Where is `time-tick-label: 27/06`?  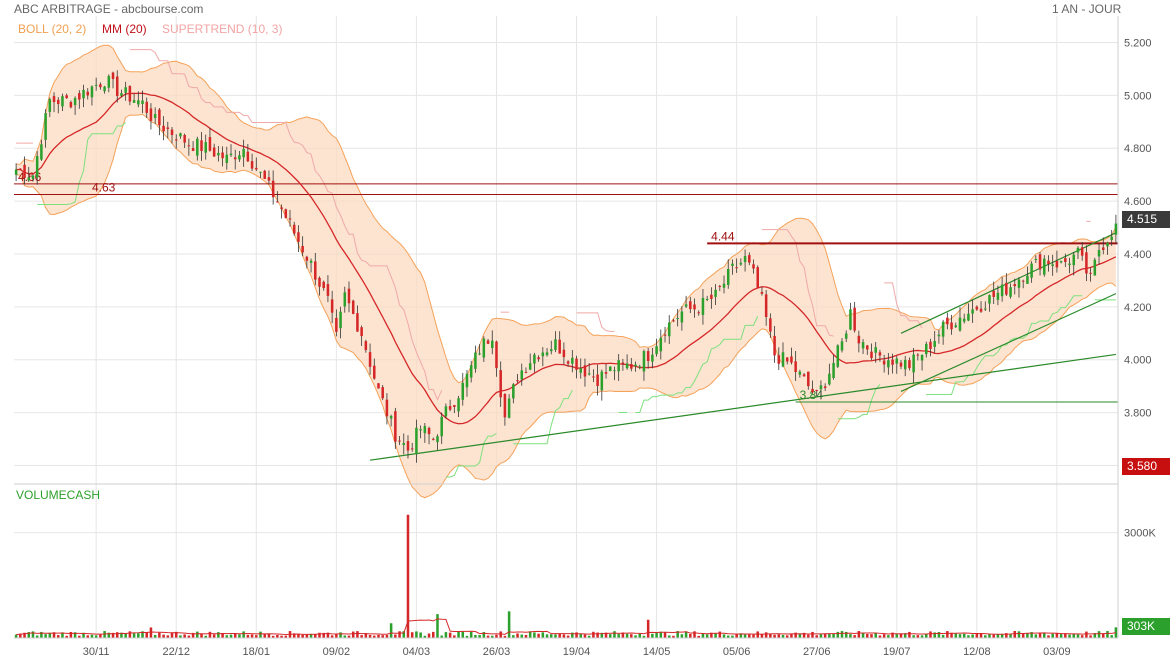 time-tick-label: 27/06 is located at coordinates (817, 652).